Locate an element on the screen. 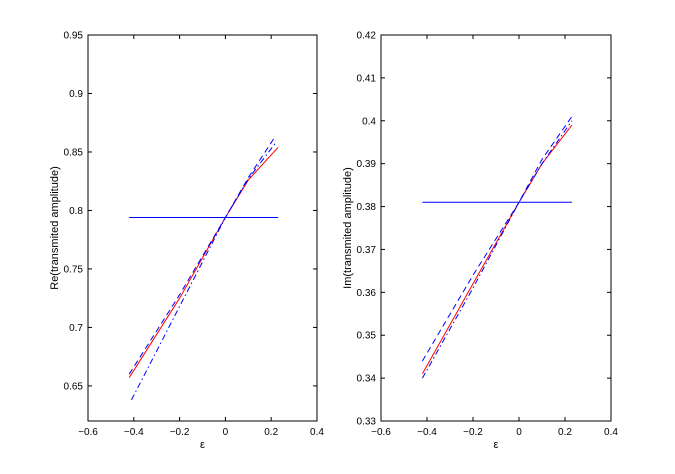 The height and width of the screenshot is (474, 675). y-axis-label: Im(transmited amplitude) is located at coordinates (348, 228).